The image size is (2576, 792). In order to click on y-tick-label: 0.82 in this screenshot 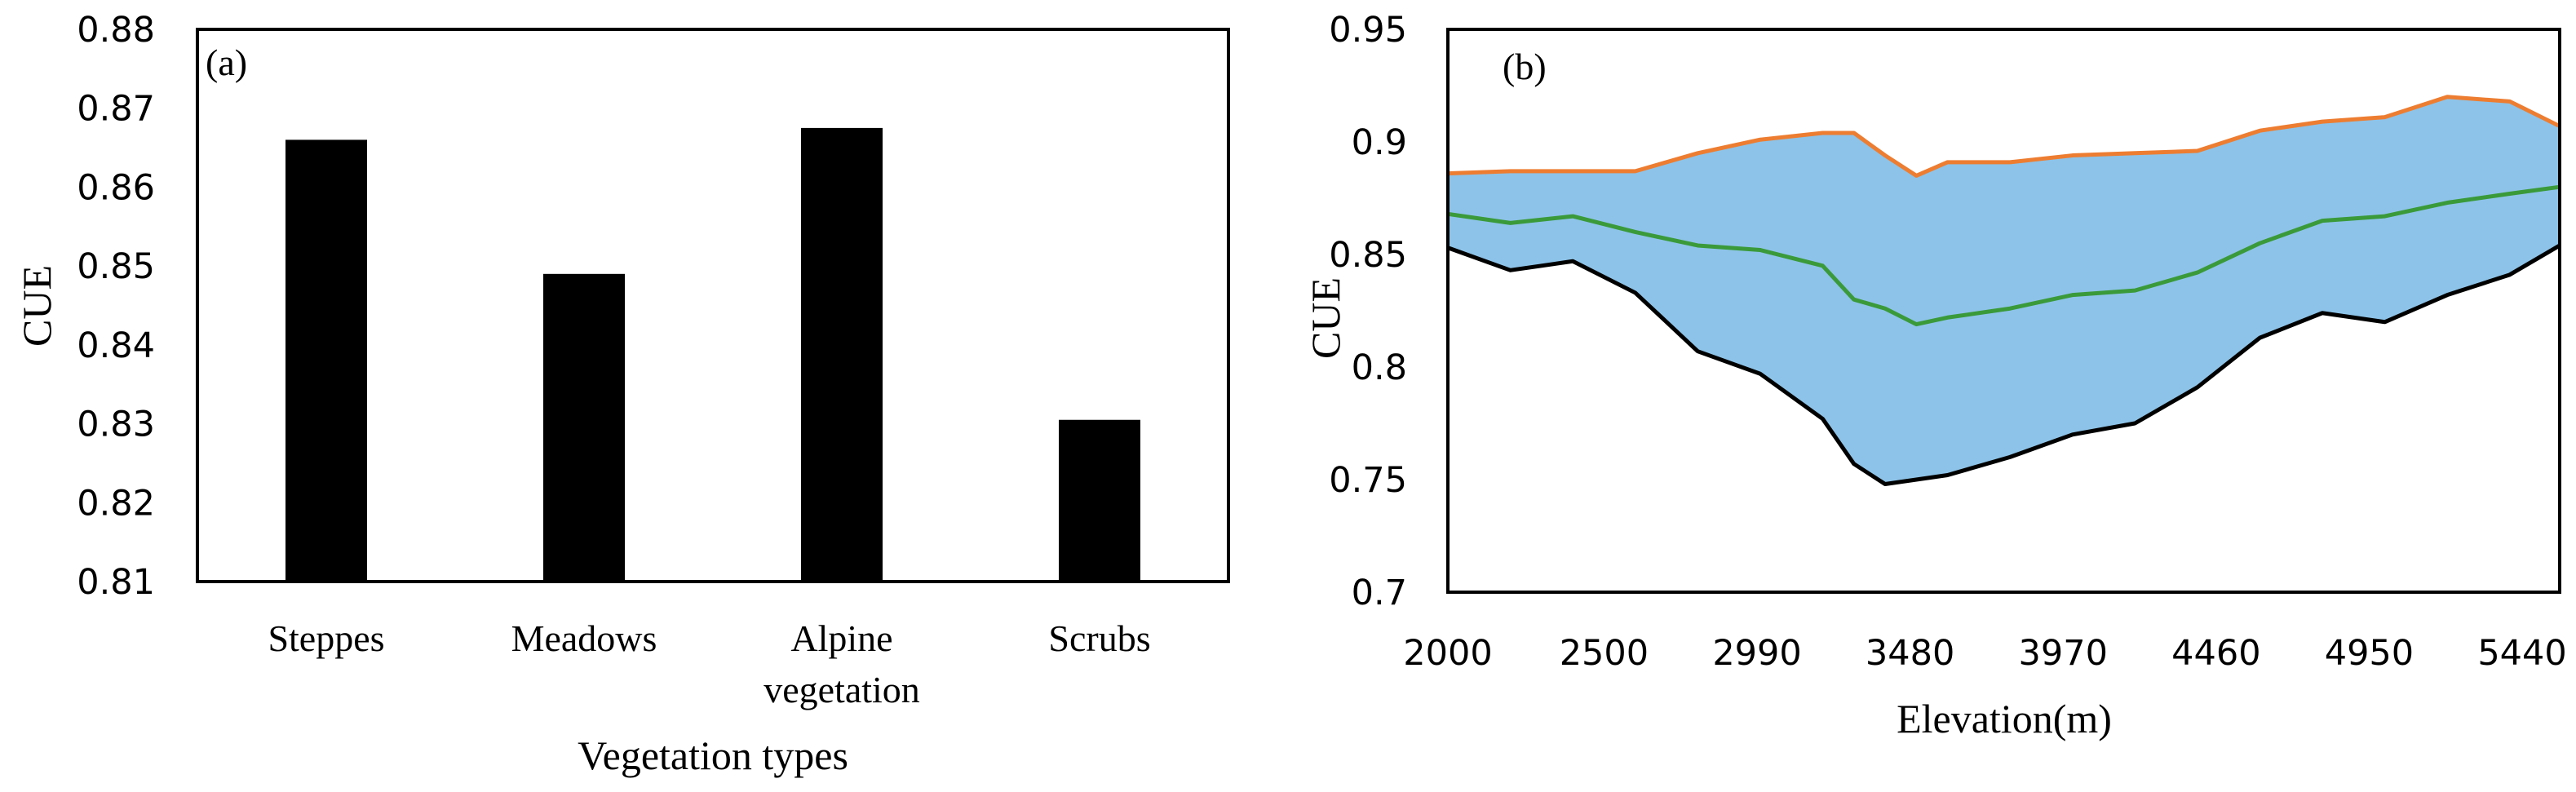, I will do `click(116, 503)`.